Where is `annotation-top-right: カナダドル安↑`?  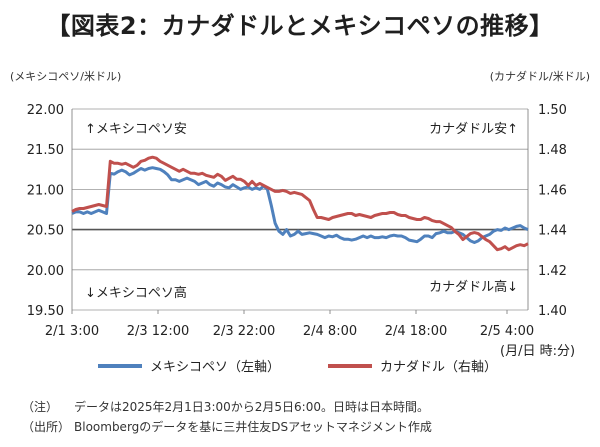 annotation-top-right: カナダドル安↑ is located at coordinates (473, 129).